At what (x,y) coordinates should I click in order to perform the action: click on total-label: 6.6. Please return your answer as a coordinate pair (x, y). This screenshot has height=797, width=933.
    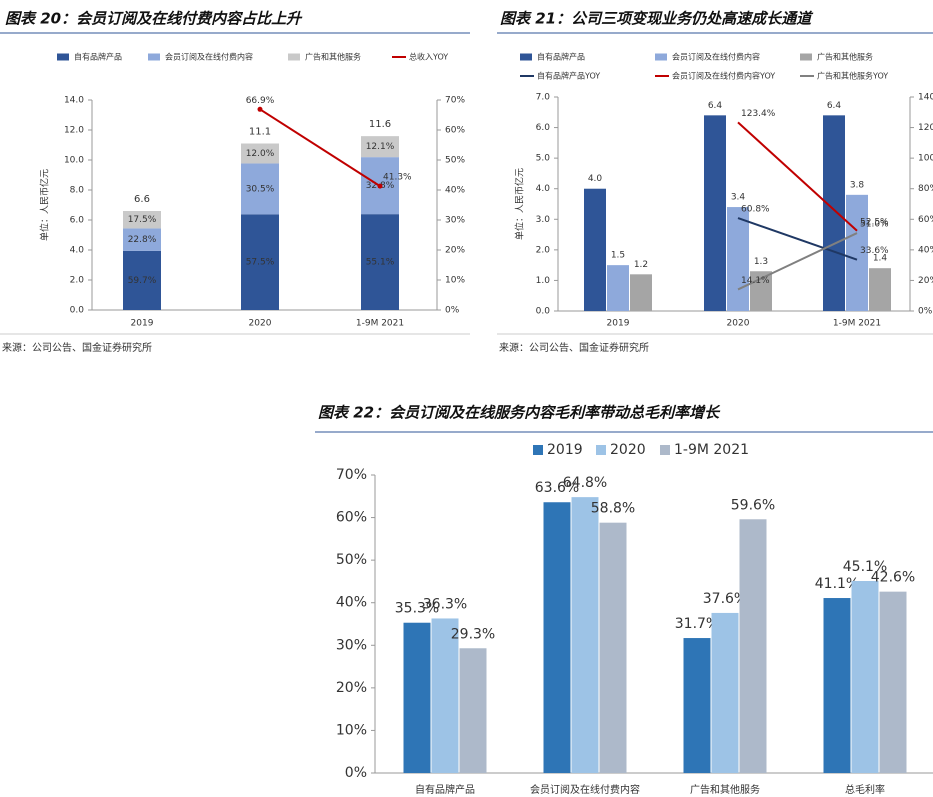
    Looking at the image, I should click on (142, 199).